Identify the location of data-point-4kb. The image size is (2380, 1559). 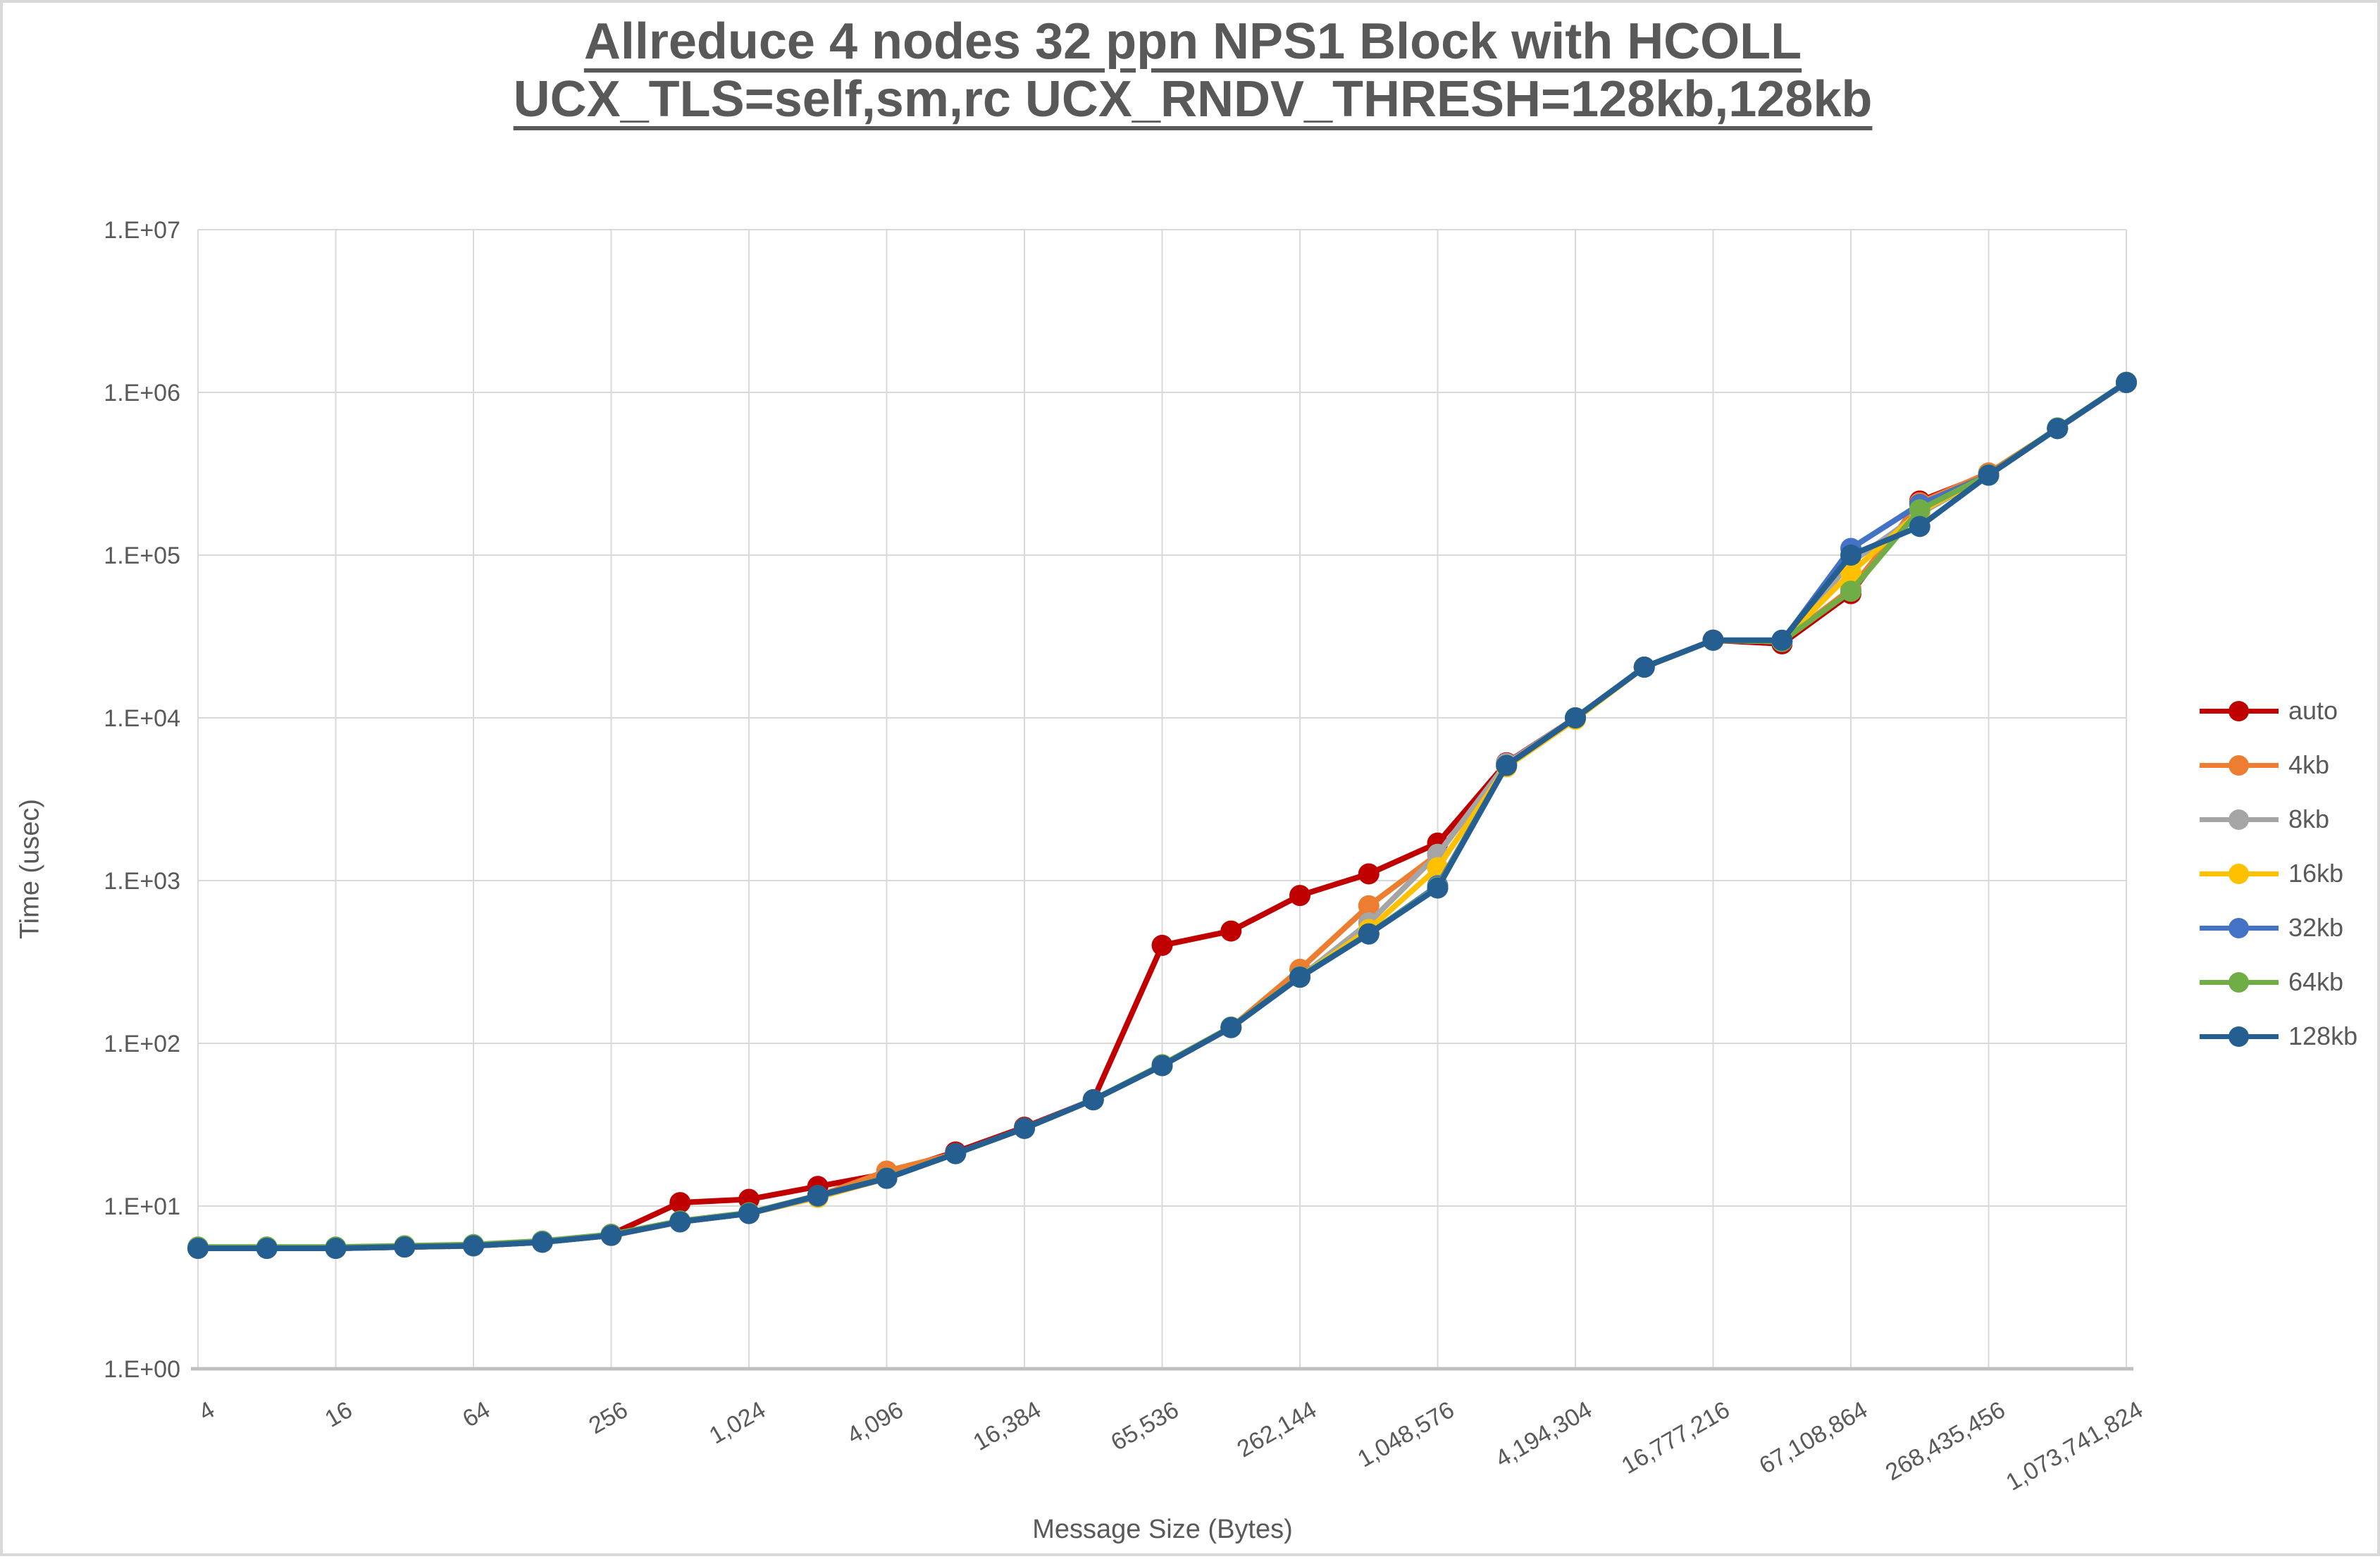
(1369, 906).